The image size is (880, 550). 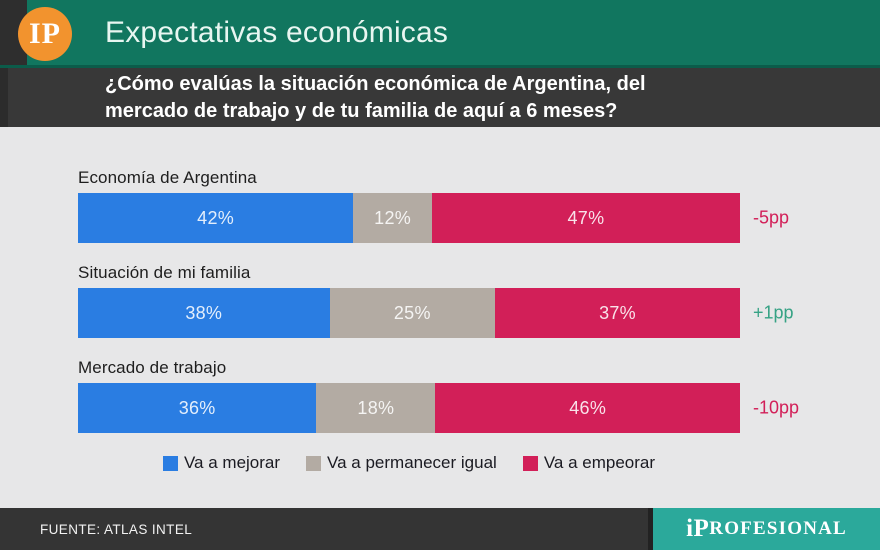 I want to click on bar-group-label: Economía de Argentina, so click(x=167, y=177).